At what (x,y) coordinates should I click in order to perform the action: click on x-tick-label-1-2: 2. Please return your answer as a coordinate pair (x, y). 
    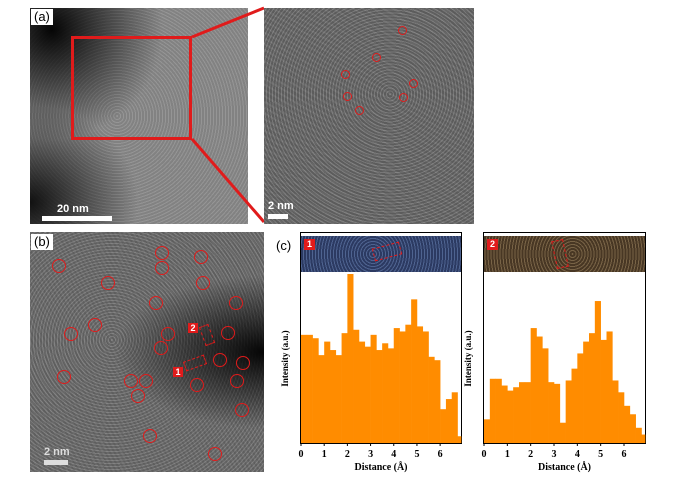
    Looking at the image, I should click on (347, 454).